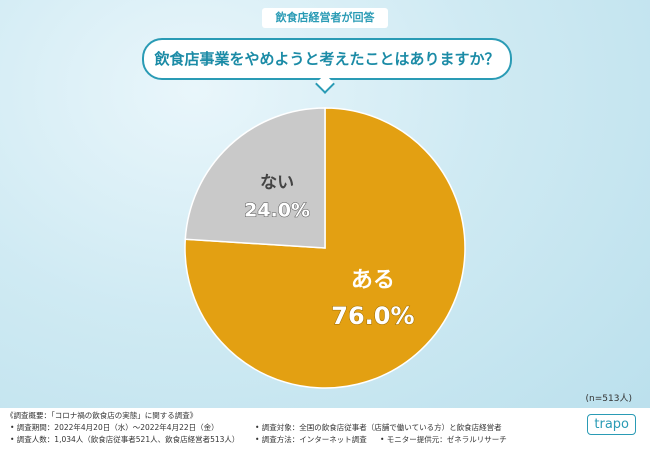 The image size is (650, 450). What do you see at coordinates (327, 59) in the screenshot?
I see `question: 飲食店事業をやめようと考えたことはありますか？` at bounding box center [327, 59].